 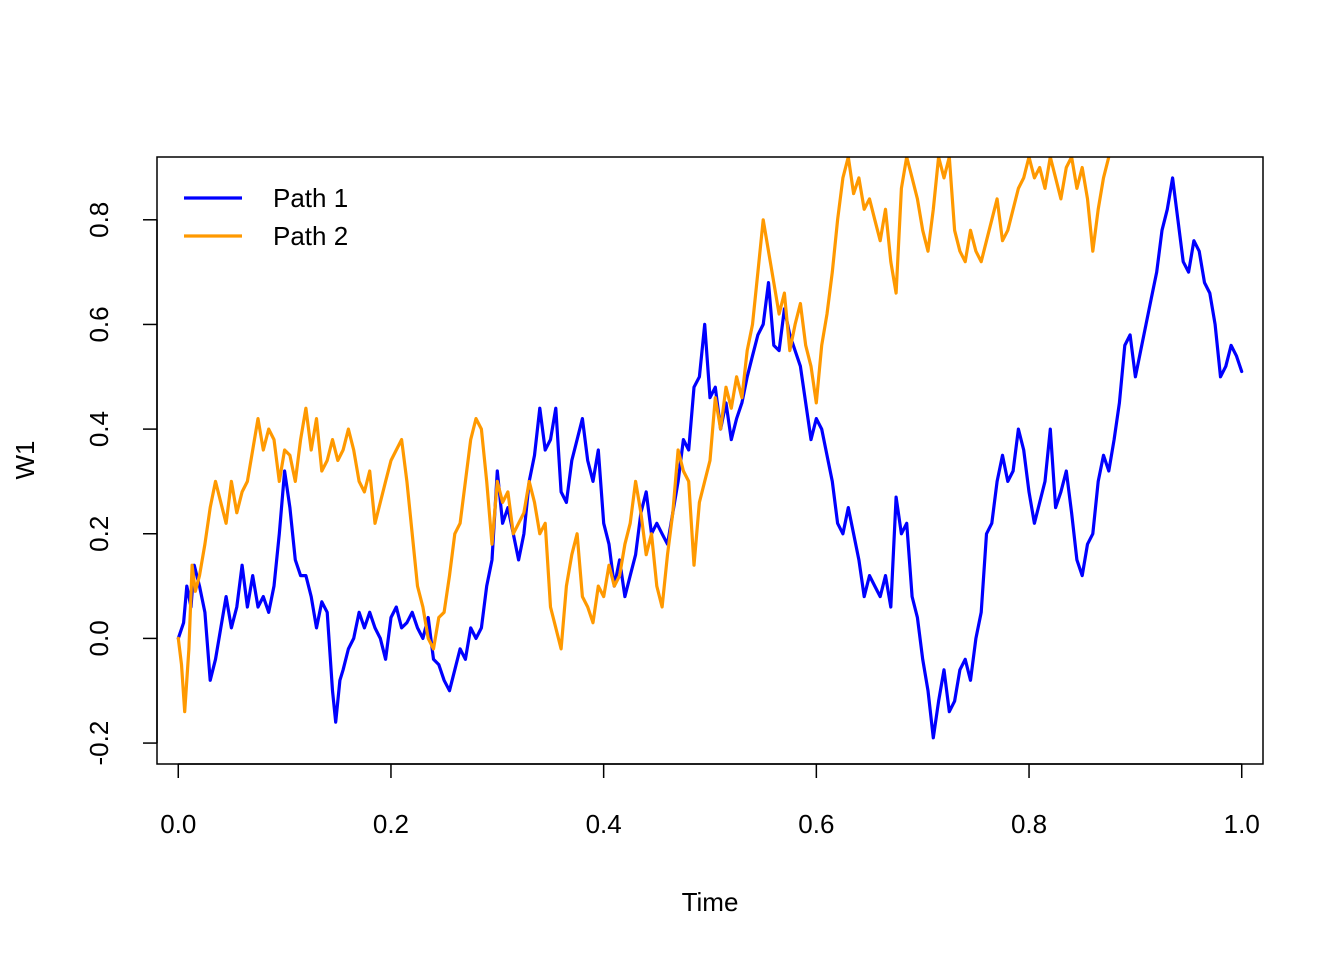 I want to click on y-tick-label: 0.6, so click(x=99, y=324).